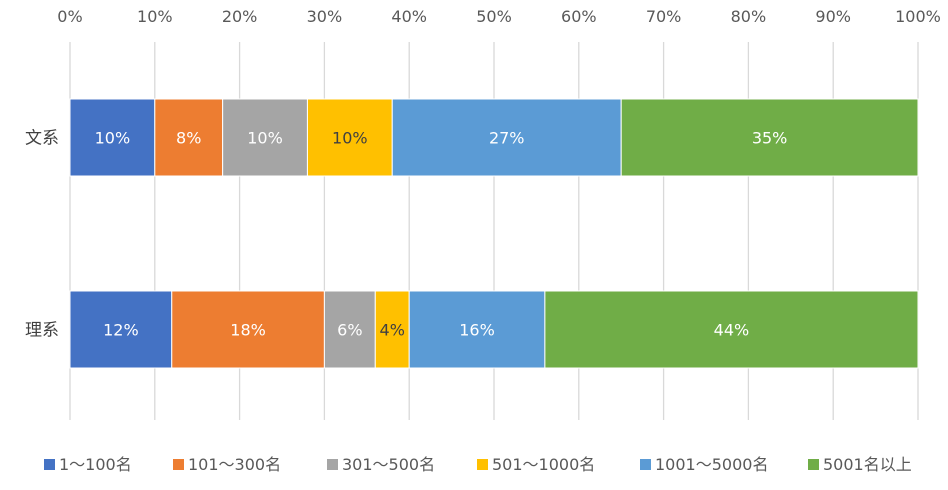 This screenshot has width=948, height=490. Describe the element at coordinates (867, 464) in the screenshot. I see `legend-label: 5001名以上` at that location.